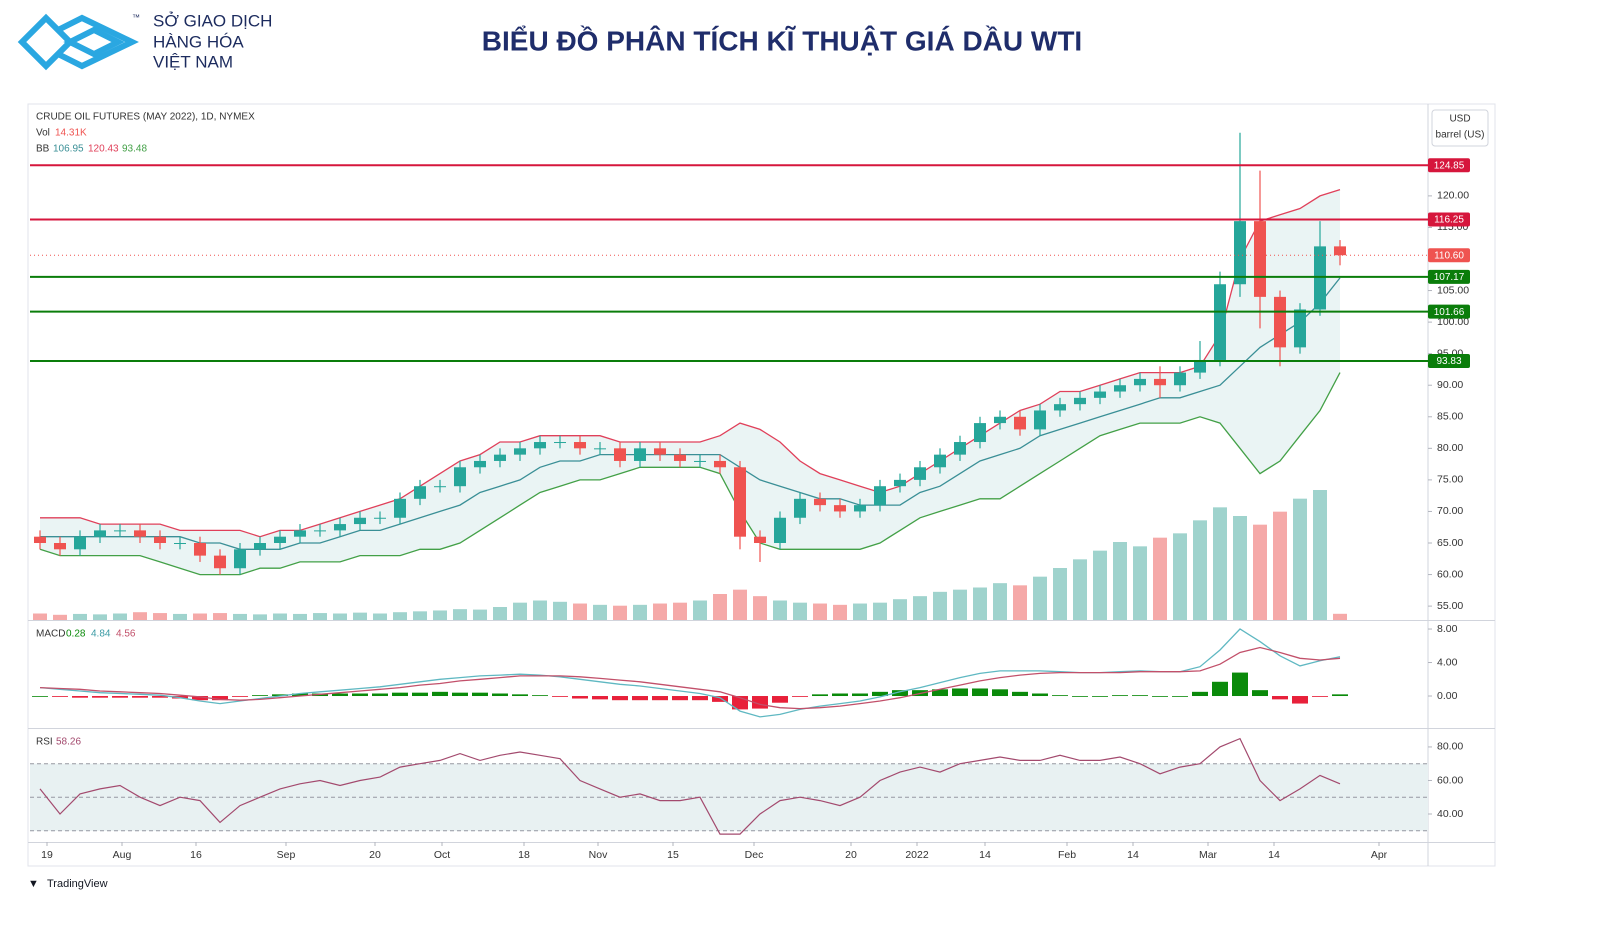 The image size is (1599, 933). Describe the element at coordinates (917, 855) in the screenshot. I see `x-tick-label: 2022` at that location.